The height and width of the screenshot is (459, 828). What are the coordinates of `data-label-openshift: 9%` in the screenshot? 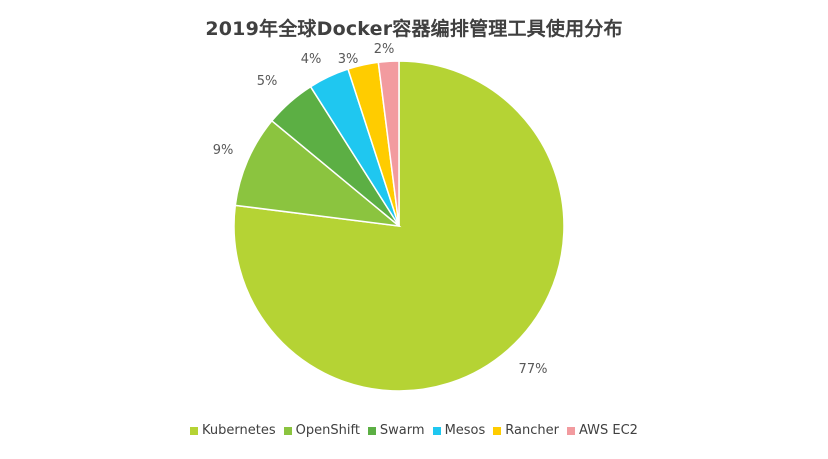 It's located at (223, 150).